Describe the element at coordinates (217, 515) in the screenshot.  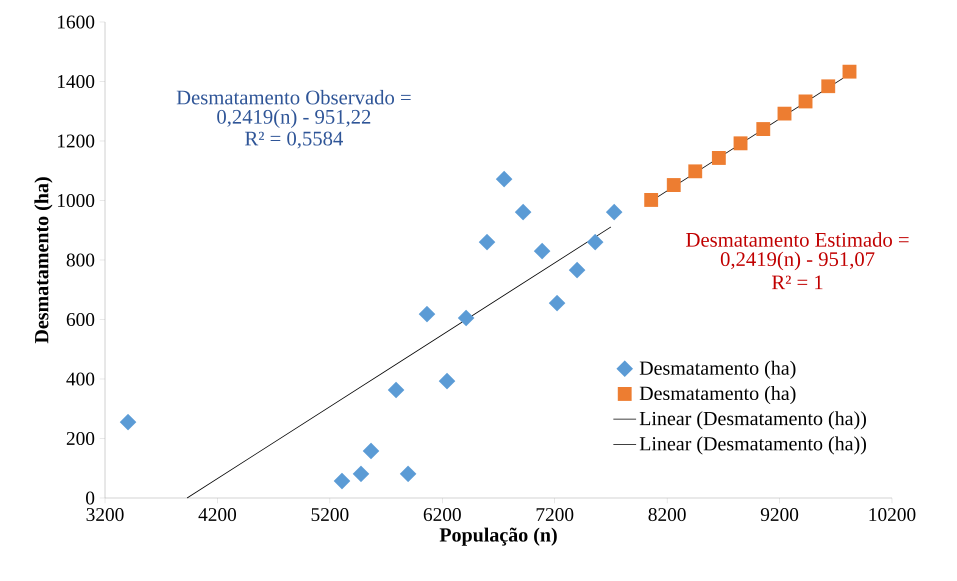
I see `x-tick-label: 4200` at that location.